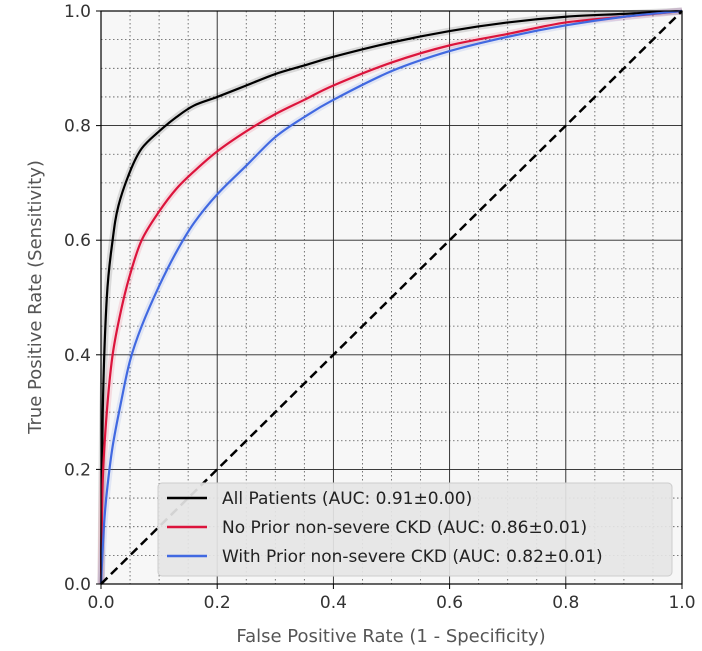  What do you see at coordinates (217, 603) in the screenshot?
I see `x-tick-label: 0.2` at bounding box center [217, 603].